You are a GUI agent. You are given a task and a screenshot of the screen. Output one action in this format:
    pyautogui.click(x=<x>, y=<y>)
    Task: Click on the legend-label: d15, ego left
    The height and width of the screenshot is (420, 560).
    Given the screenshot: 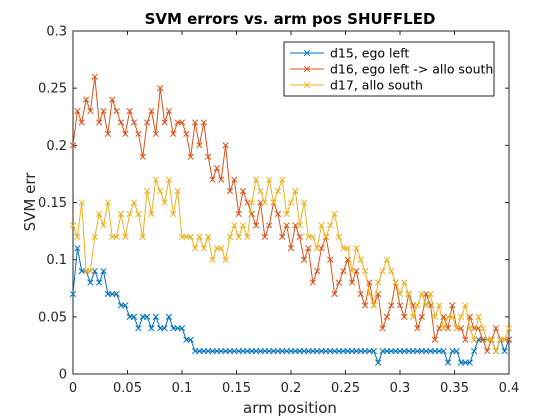 What is the action you would take?
    pyautogui.click(x=369, y=53)
    